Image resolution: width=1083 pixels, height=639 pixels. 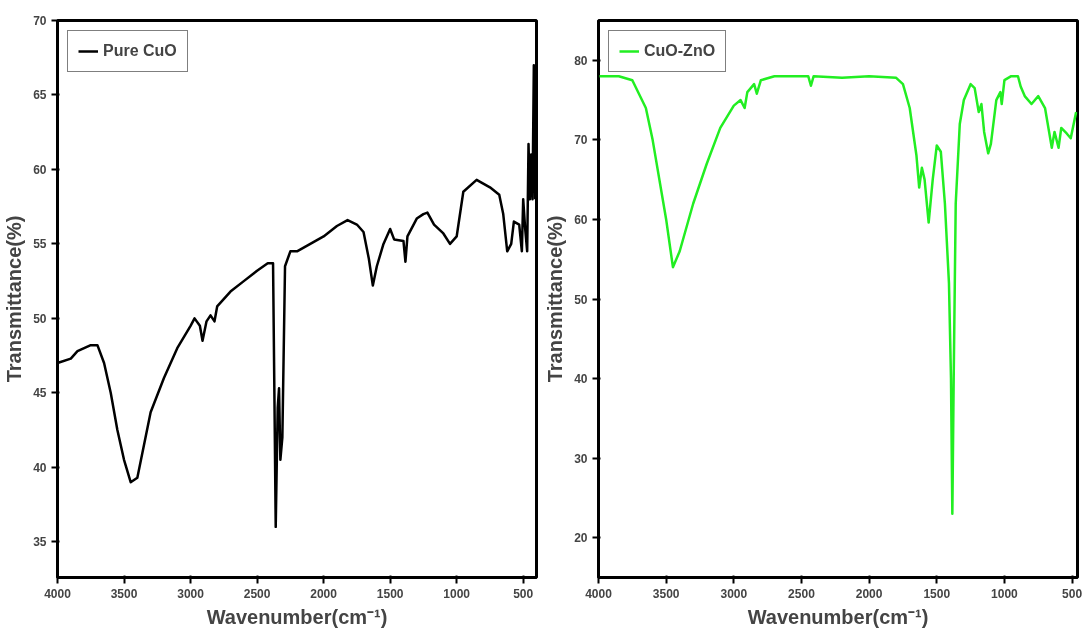 What do you see at coordinates (680, 51) in the screenshot?
I see `legend-label: CuO-ZnO` at bounding box center [680, 51].